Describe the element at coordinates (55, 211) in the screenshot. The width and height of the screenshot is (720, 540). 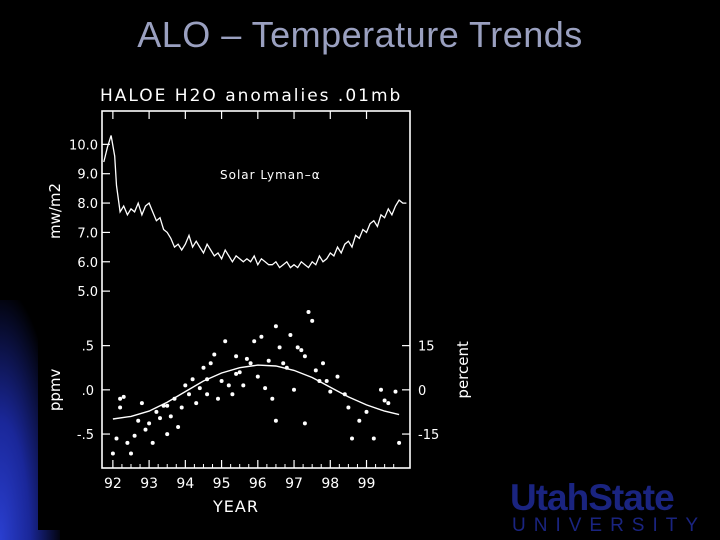
I see `solar-y-axis-label: mw/m2` at that location.